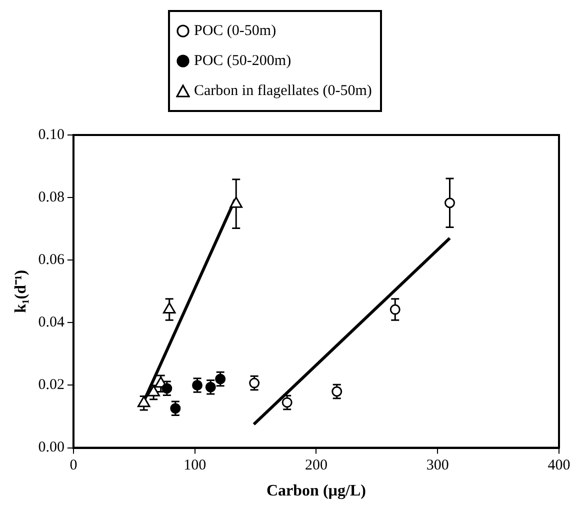  What do you see at coordinates (51, 260) in the screenshot?
I see `y-tick-label: 0.06` at bounding box center [51, 260].